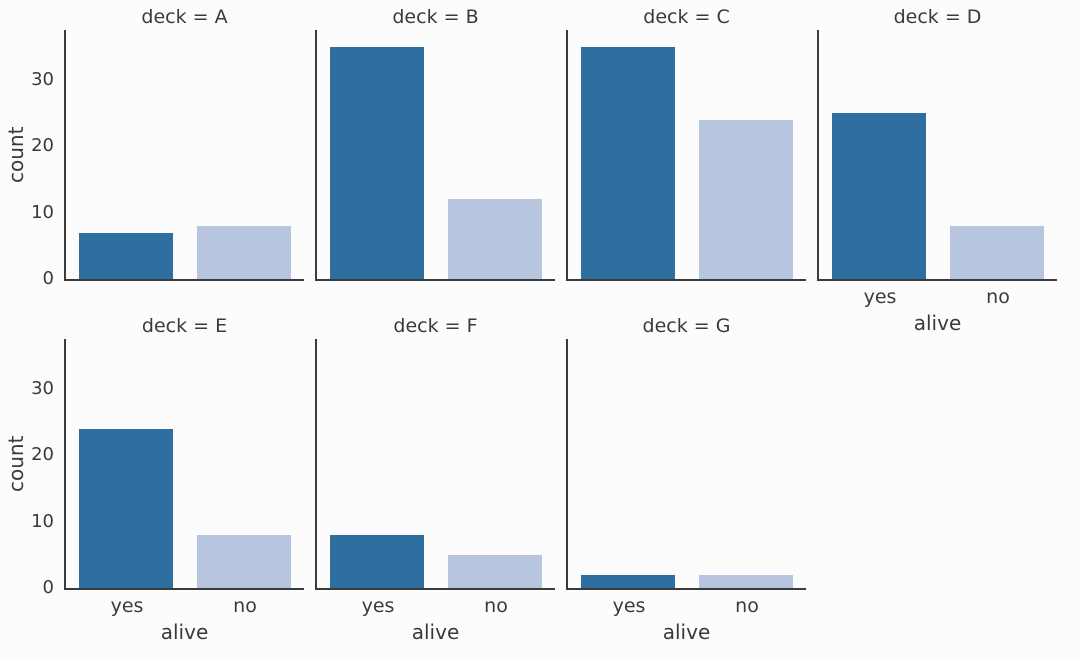  Describe the element at coordinates (377, 162) in the screenshot. I see `bar-yes-deck-b` at that location.